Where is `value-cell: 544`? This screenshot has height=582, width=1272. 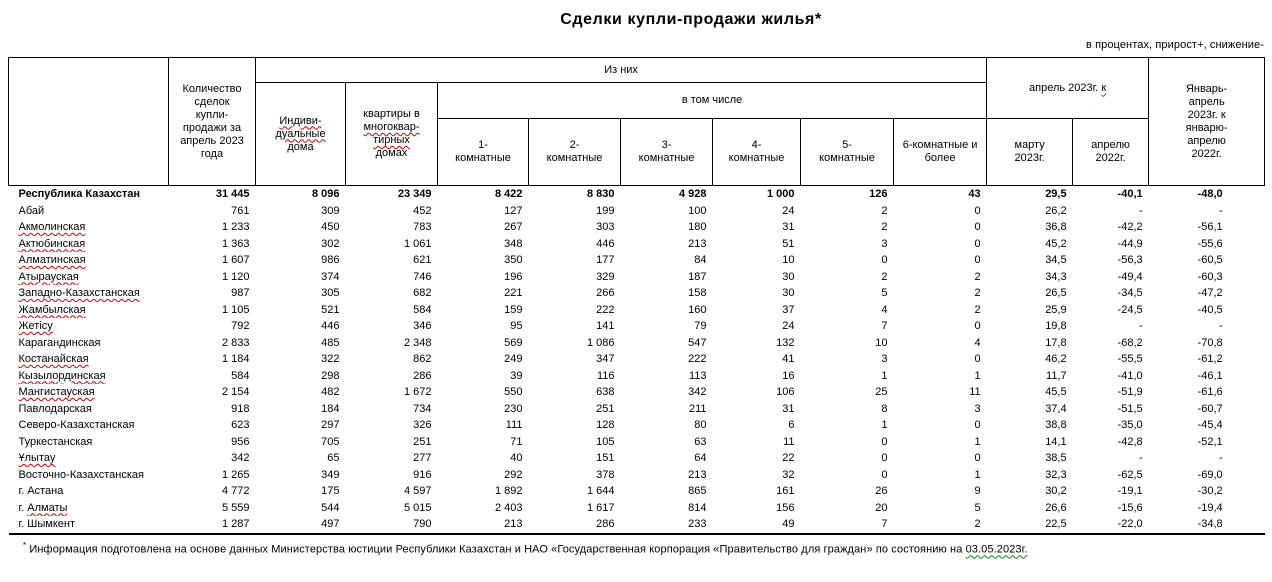 value-cell: 544 is located at coordinates (330, 507).